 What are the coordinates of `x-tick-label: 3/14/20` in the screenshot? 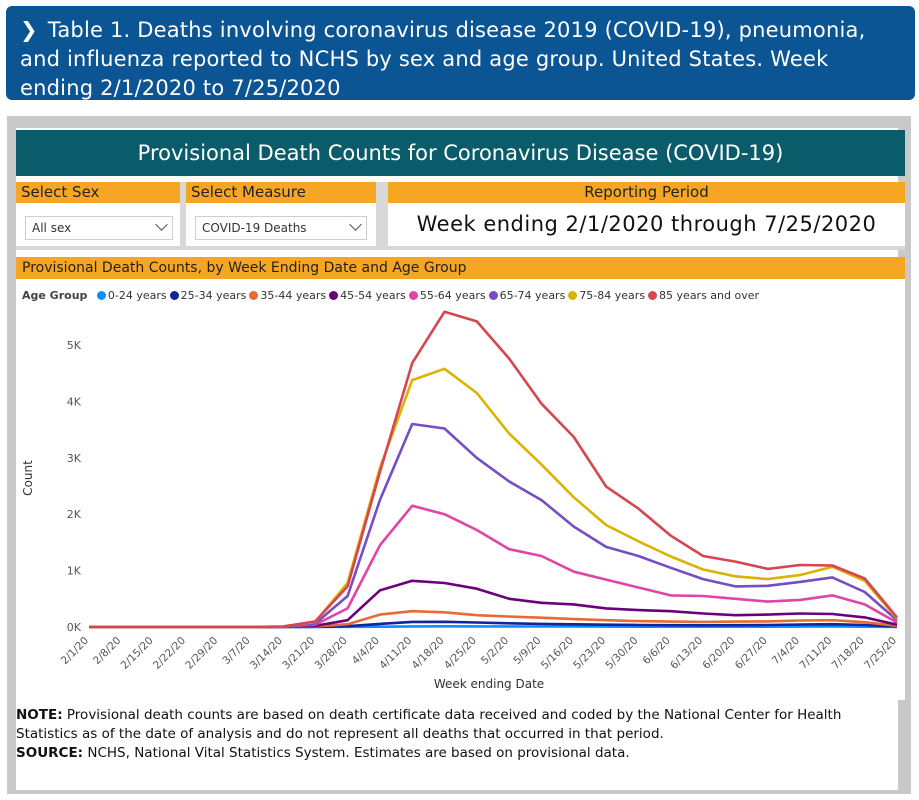 It's located at (266, 653).